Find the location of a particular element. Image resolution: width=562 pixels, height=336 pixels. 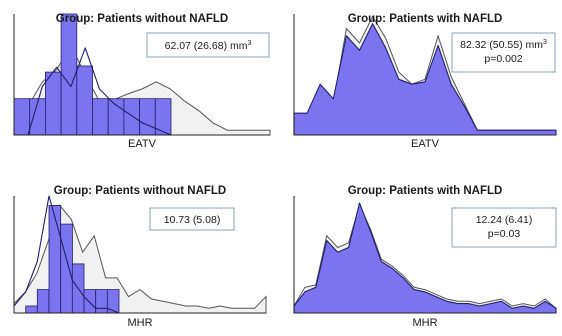

stats-annotation: 10.73 (5.08) is located at coordinates (192, 219).